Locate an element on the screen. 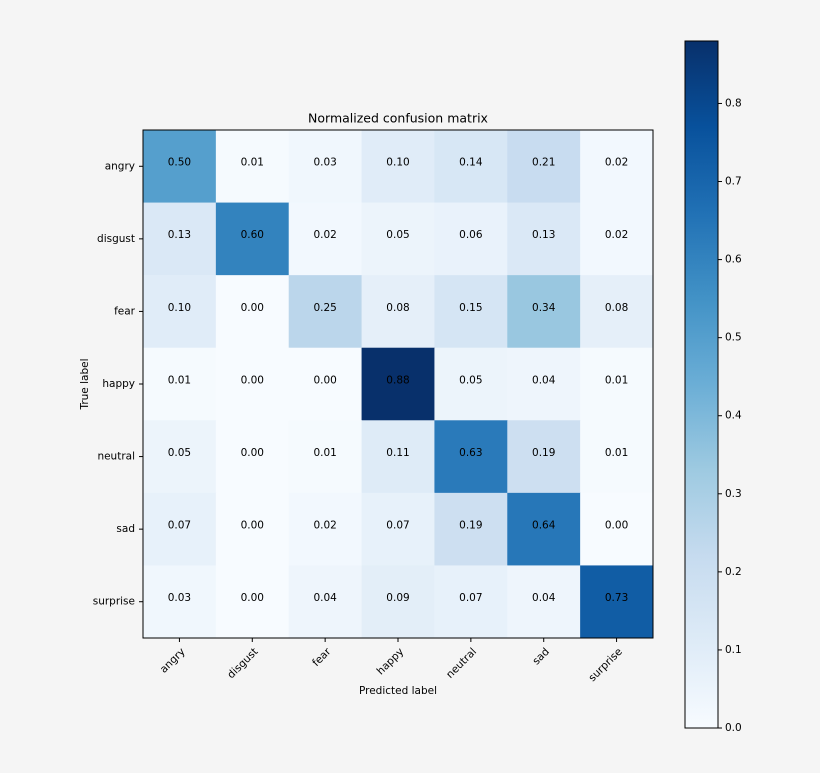  y-tick-label: happy is located at coordinates (118, 384).